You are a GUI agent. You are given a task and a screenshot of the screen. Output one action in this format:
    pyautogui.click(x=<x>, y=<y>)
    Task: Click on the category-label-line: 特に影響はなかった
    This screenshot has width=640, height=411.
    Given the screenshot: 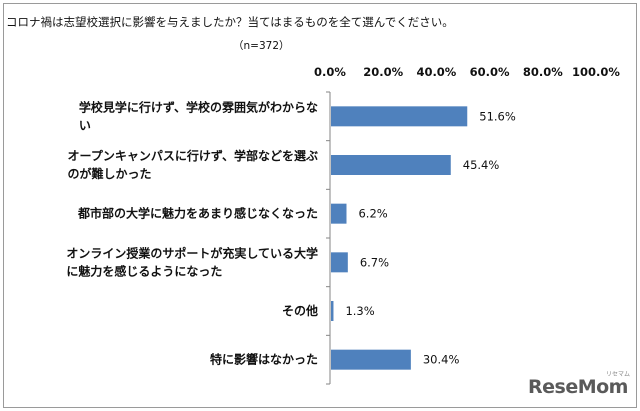 What is the action you would take?
    pyautogui.click(x=264, y=359)
    